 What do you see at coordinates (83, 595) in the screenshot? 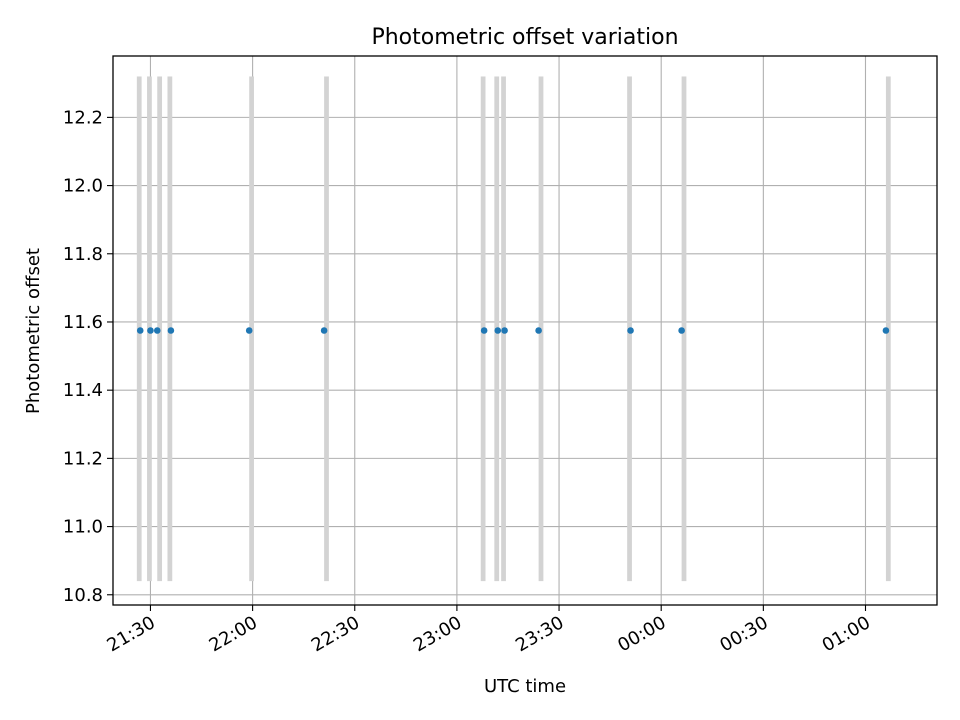
I see `y-tick-label: 10.8` at bounding box center [83, 595].